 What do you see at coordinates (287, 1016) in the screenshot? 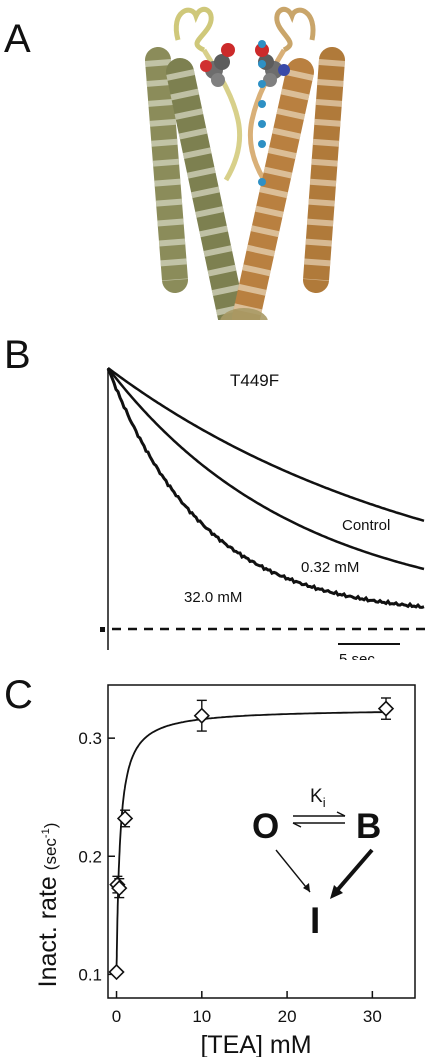
I see `x-tick-label: 20` at bounding box center [287, 1016].